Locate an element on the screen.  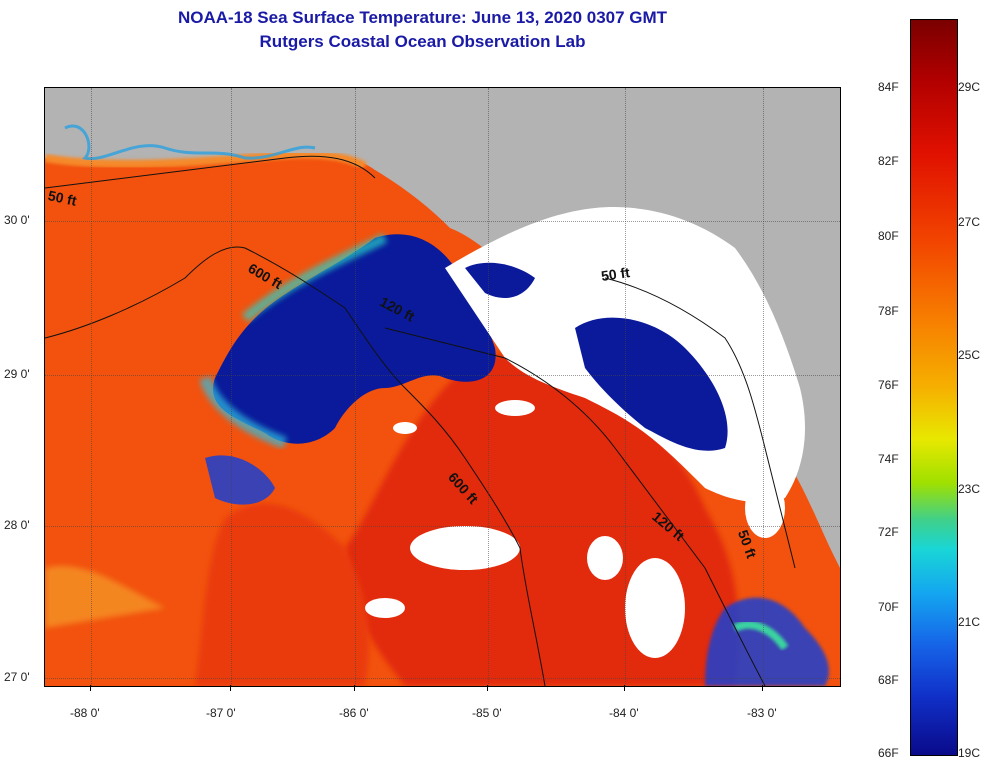
colorbar-celsius-label: 19C is located at coordinates (969, 753).